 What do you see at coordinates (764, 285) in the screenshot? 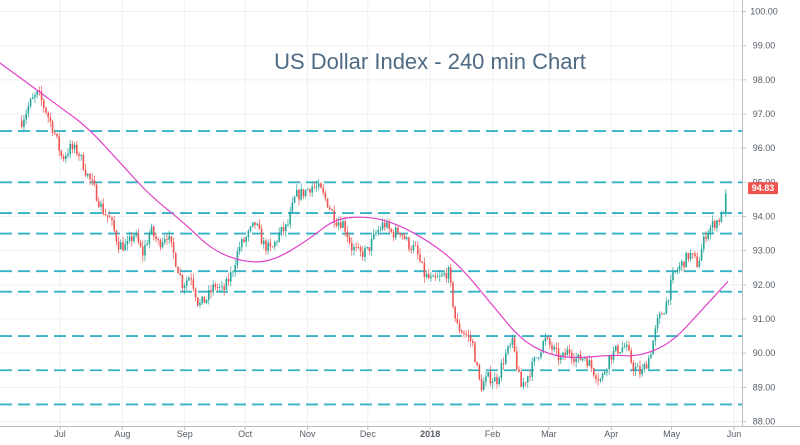
I see `y-tick-label-4: 92.00` at bounding box center [764, 285].